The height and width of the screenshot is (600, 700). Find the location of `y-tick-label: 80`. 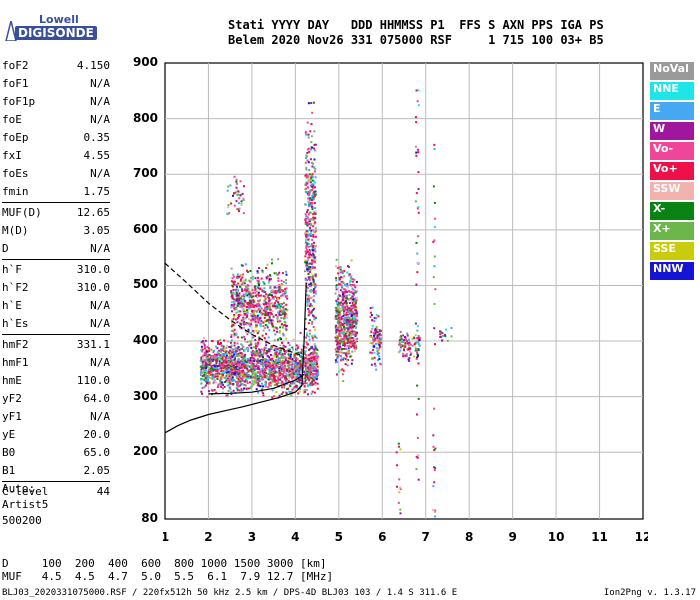

y-tick-label: 80 is located at coordinates (149, 518).